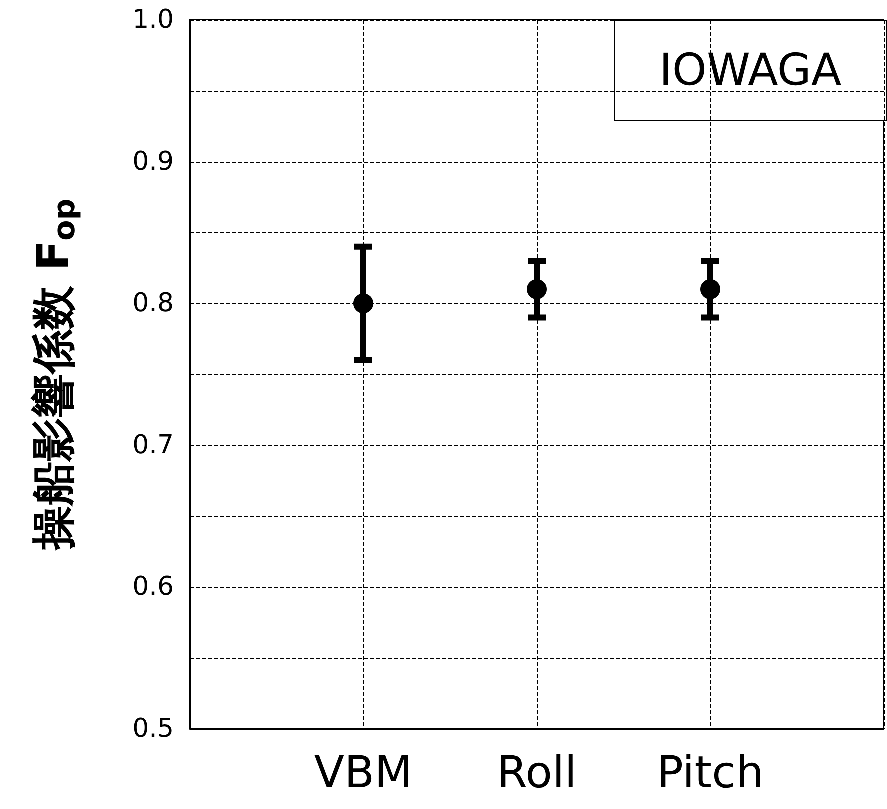 This screenshot has height=809, width=887. I want to click on annotation: IOWAGA, so click(750, 70).